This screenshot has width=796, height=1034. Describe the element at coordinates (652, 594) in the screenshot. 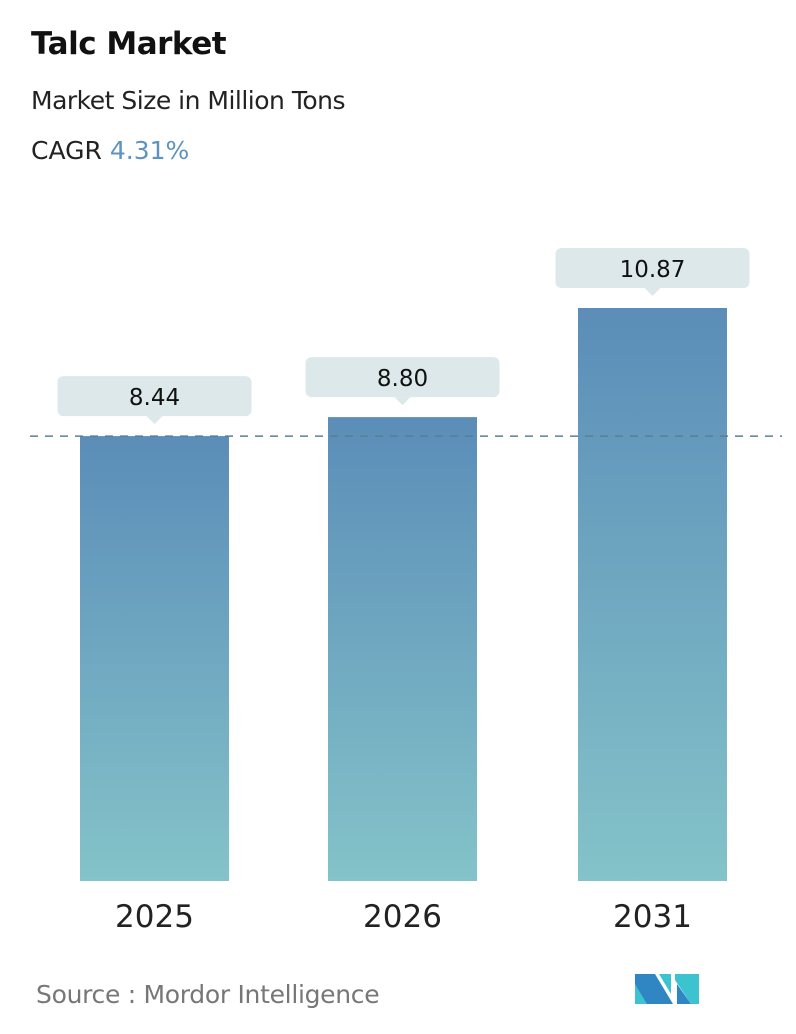

I see `bar-2031` at that location.